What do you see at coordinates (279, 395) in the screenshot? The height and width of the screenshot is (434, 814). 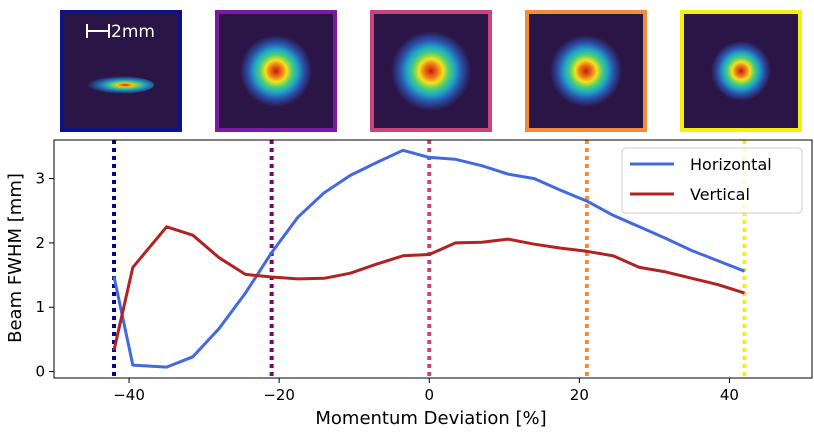 I see `x-tick-label: −20` at bounding box center [279, 395].